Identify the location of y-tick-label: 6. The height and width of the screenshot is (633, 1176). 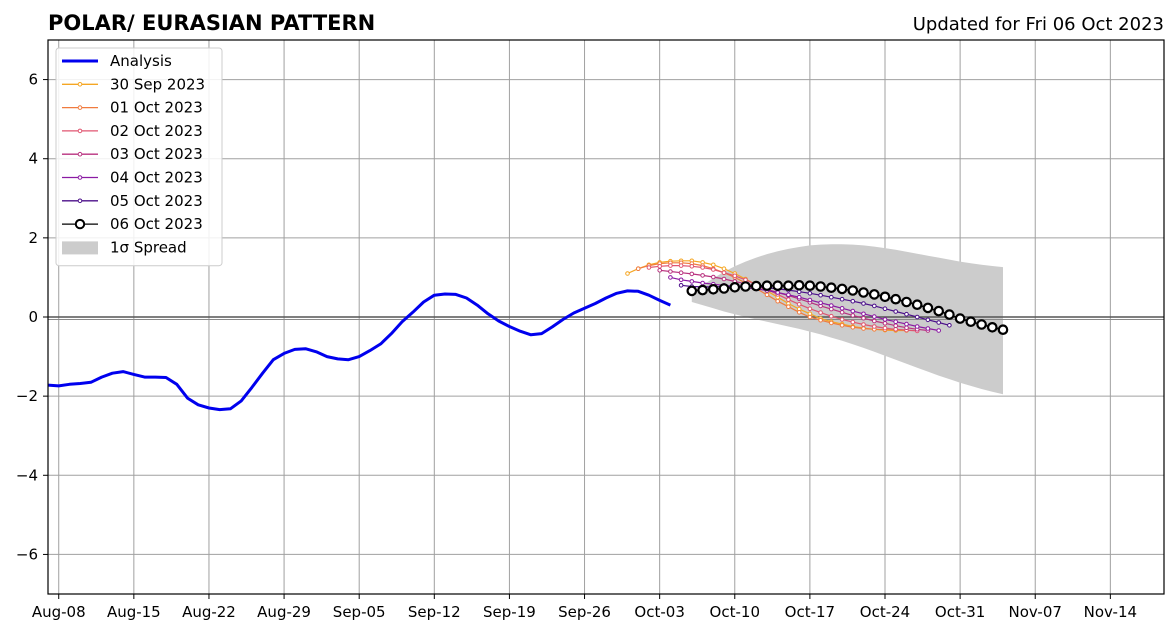
(33, 80).